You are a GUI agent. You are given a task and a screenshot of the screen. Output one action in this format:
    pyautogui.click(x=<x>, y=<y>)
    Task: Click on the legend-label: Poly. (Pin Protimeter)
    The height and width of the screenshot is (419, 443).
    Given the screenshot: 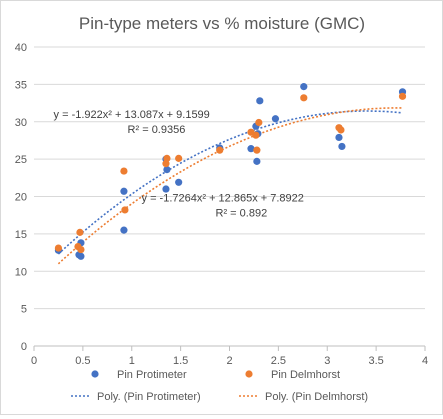 What is the action you would take?
    pyautogui.click(x=149, y=397)
    